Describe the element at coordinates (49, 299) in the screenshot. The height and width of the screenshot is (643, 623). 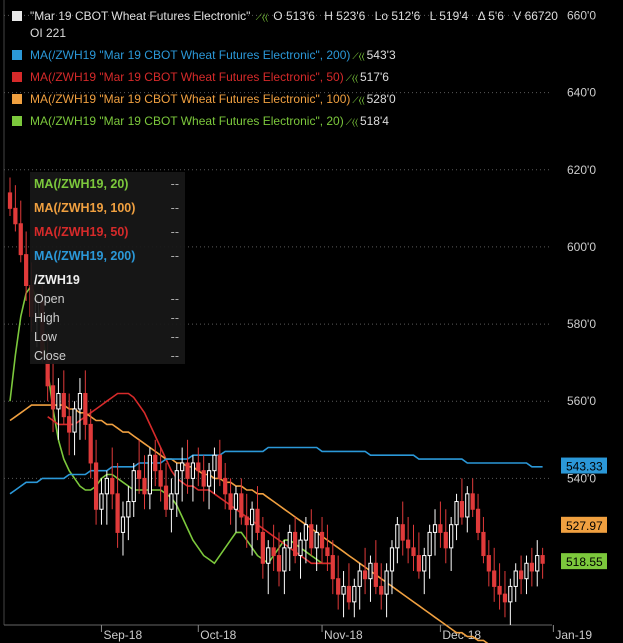
I see `data-box-field-label: Open` at that location.